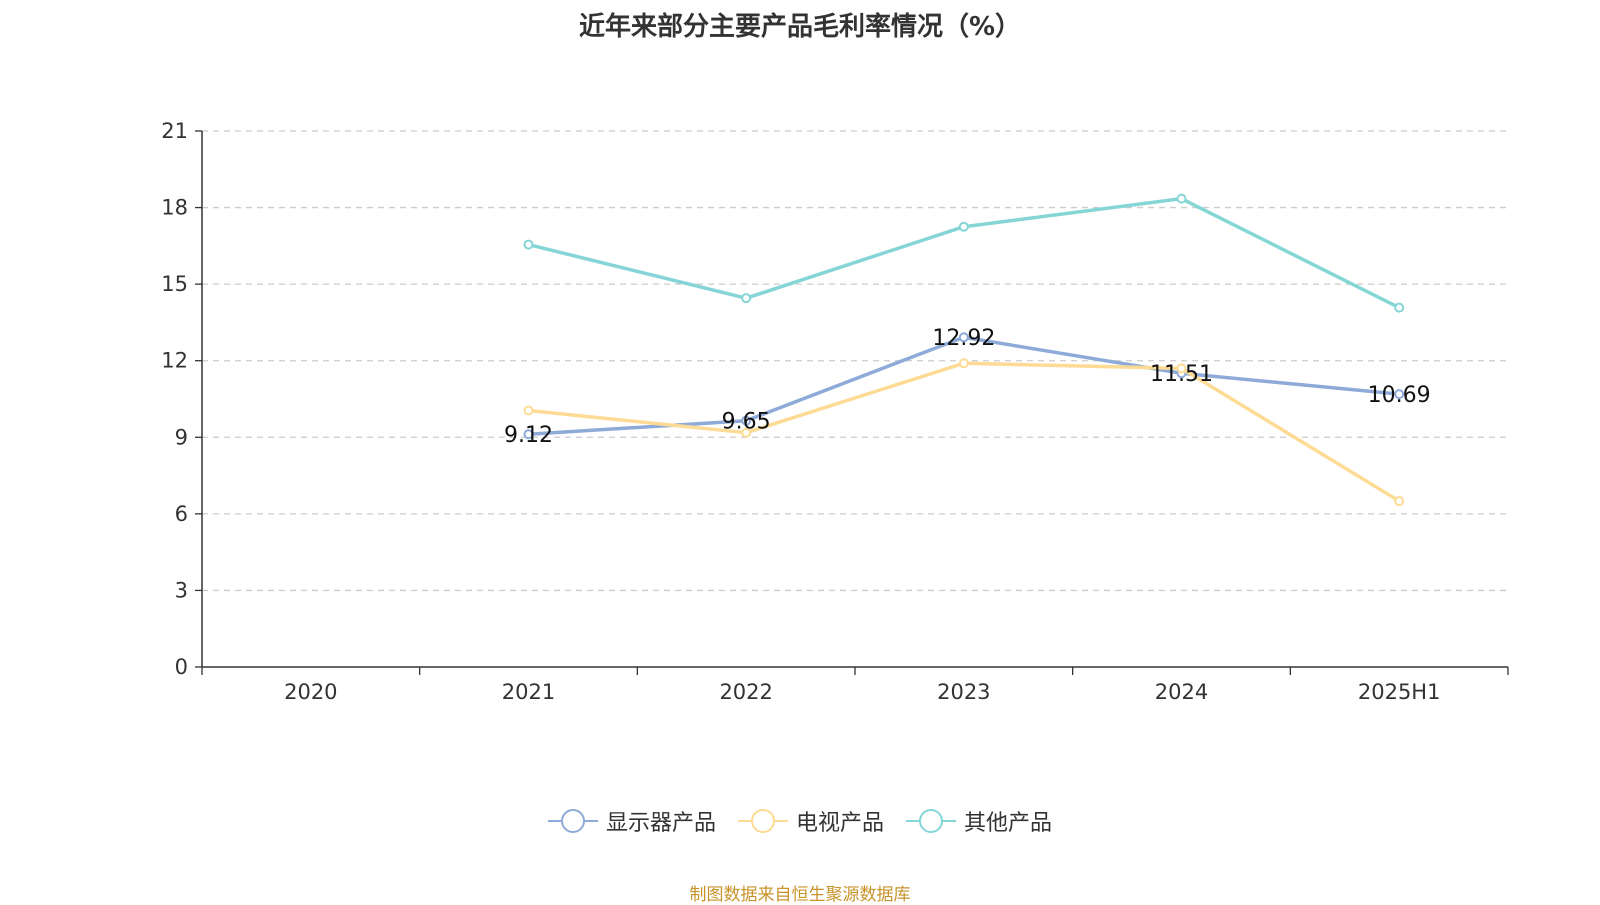 This screenshot has height=905, width=1600. I want to click on data-labels: 9.12 9.65 12.92 11.51 10.69, so click(967, 387).